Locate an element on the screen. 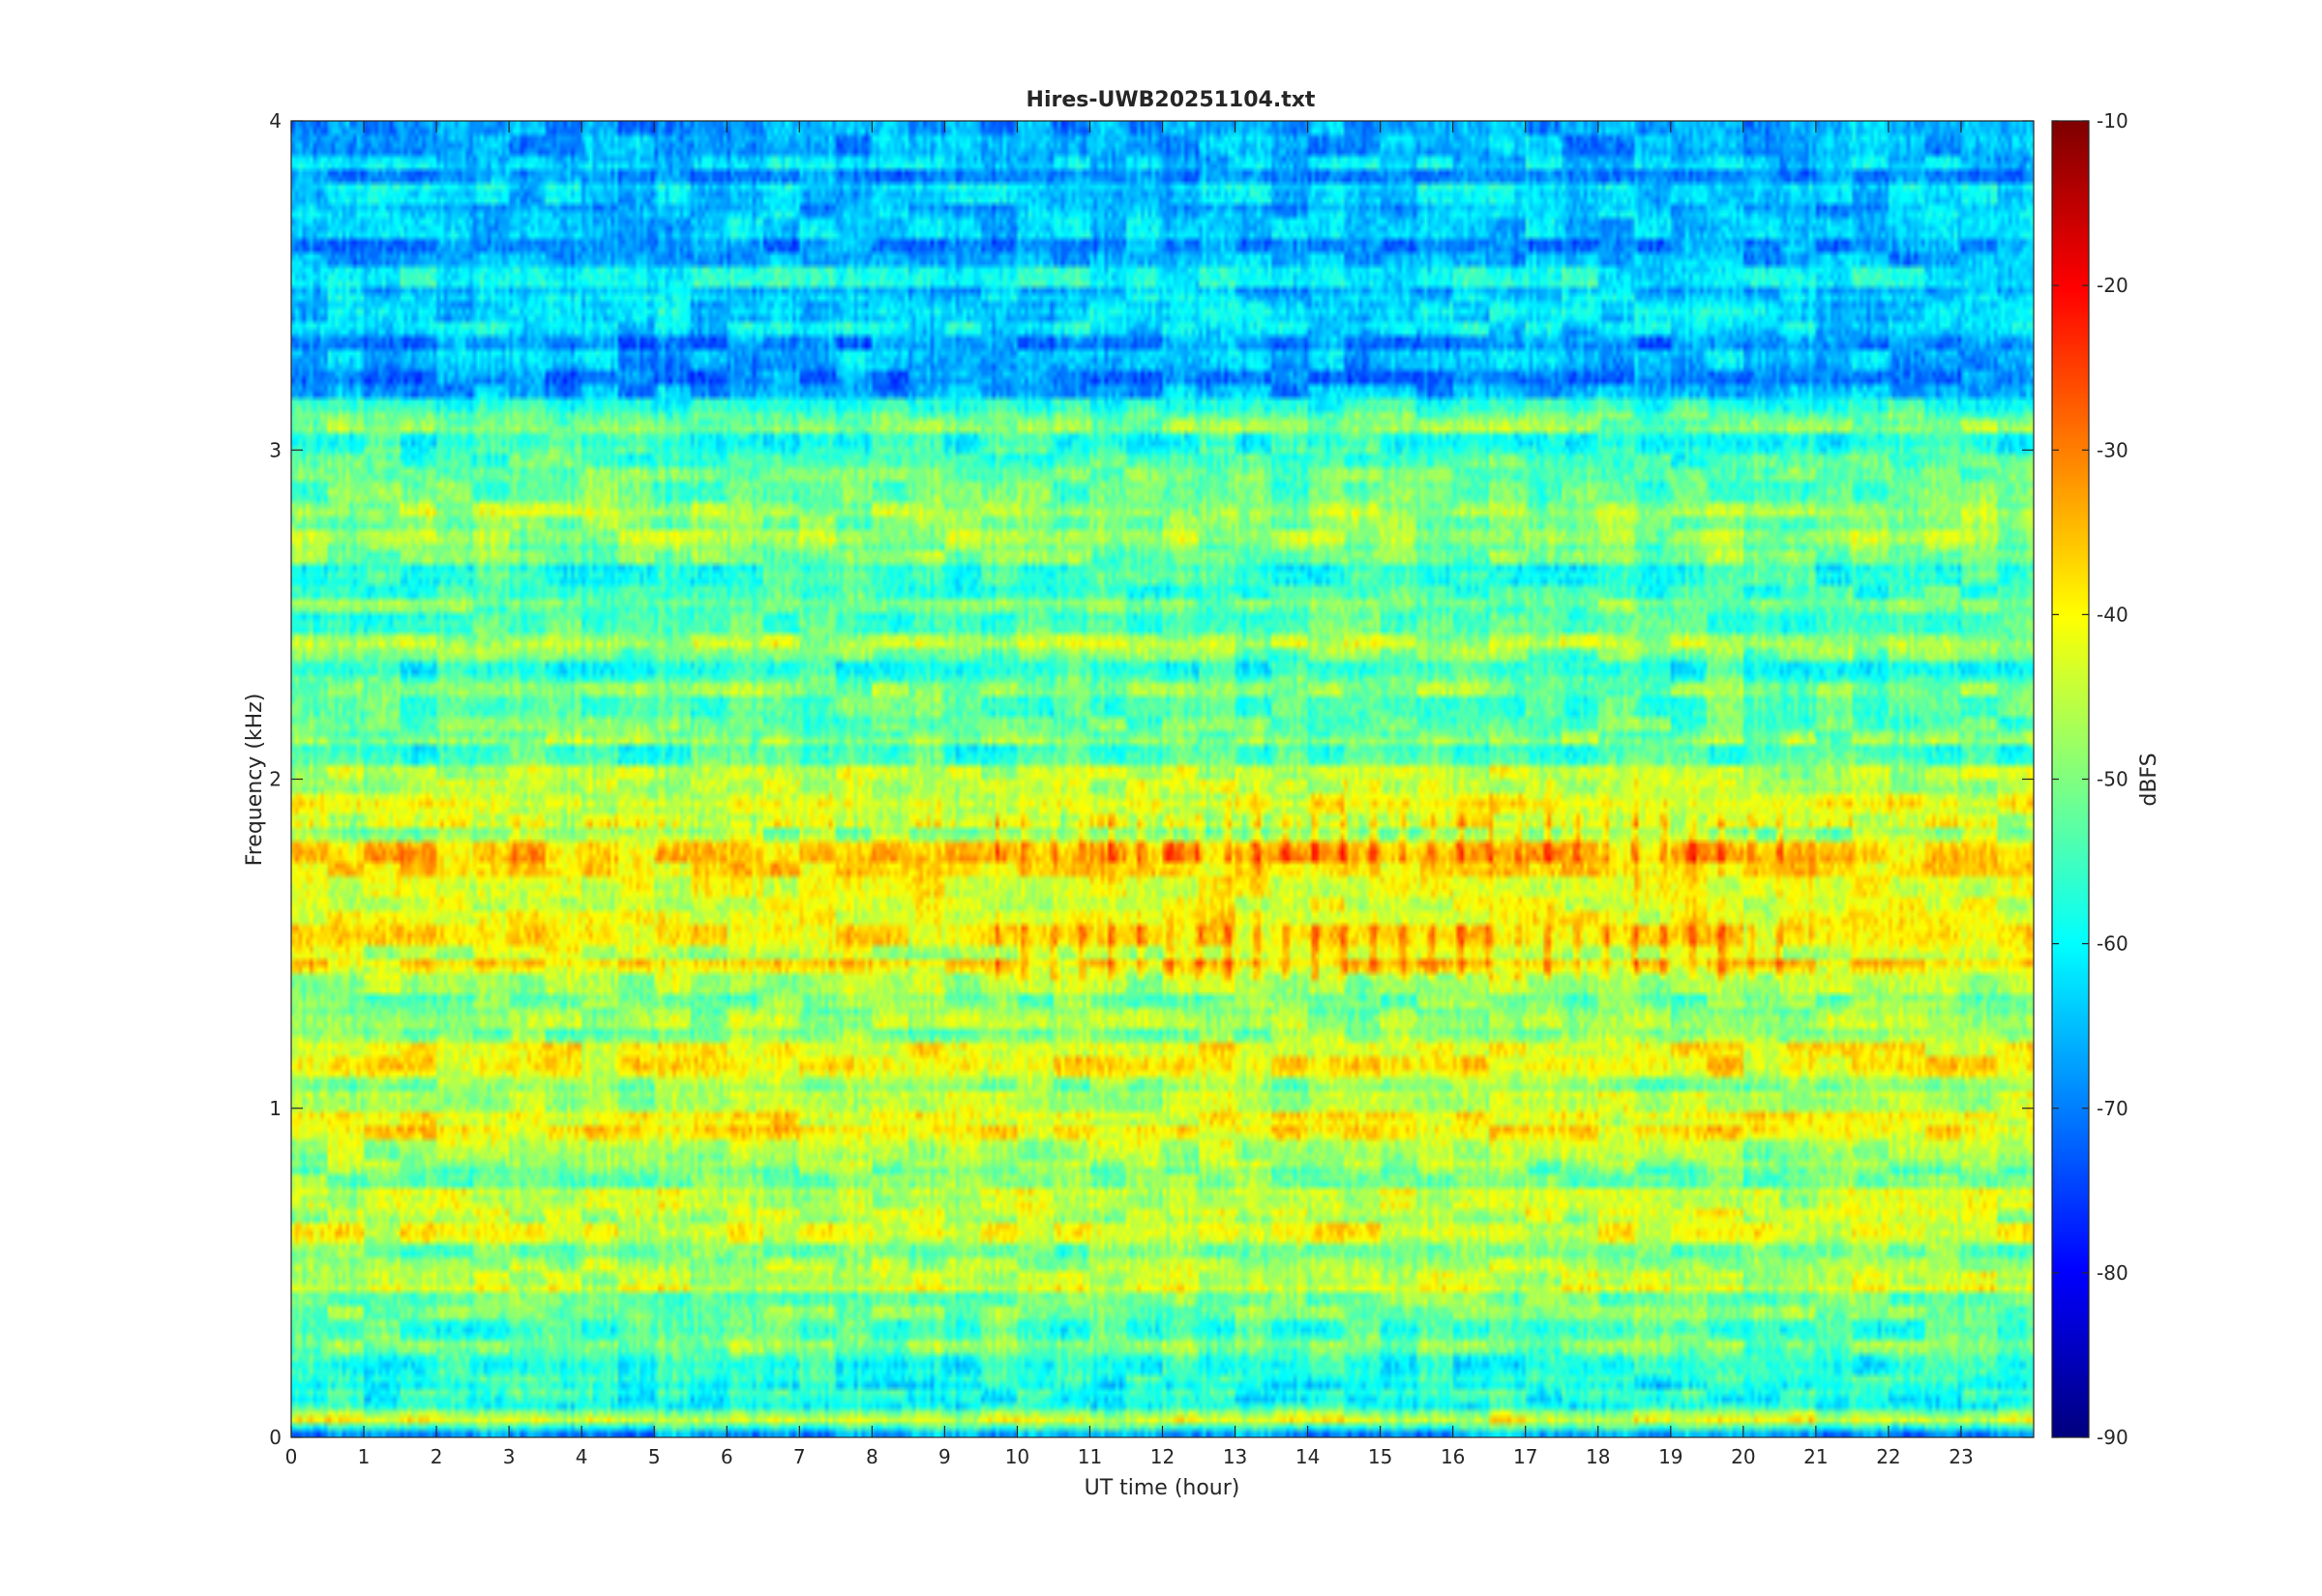 The width and height of the screenshot is (2322, 1596). x-axis-label: UT time (hour) is located at coordinates (1162, 1488).